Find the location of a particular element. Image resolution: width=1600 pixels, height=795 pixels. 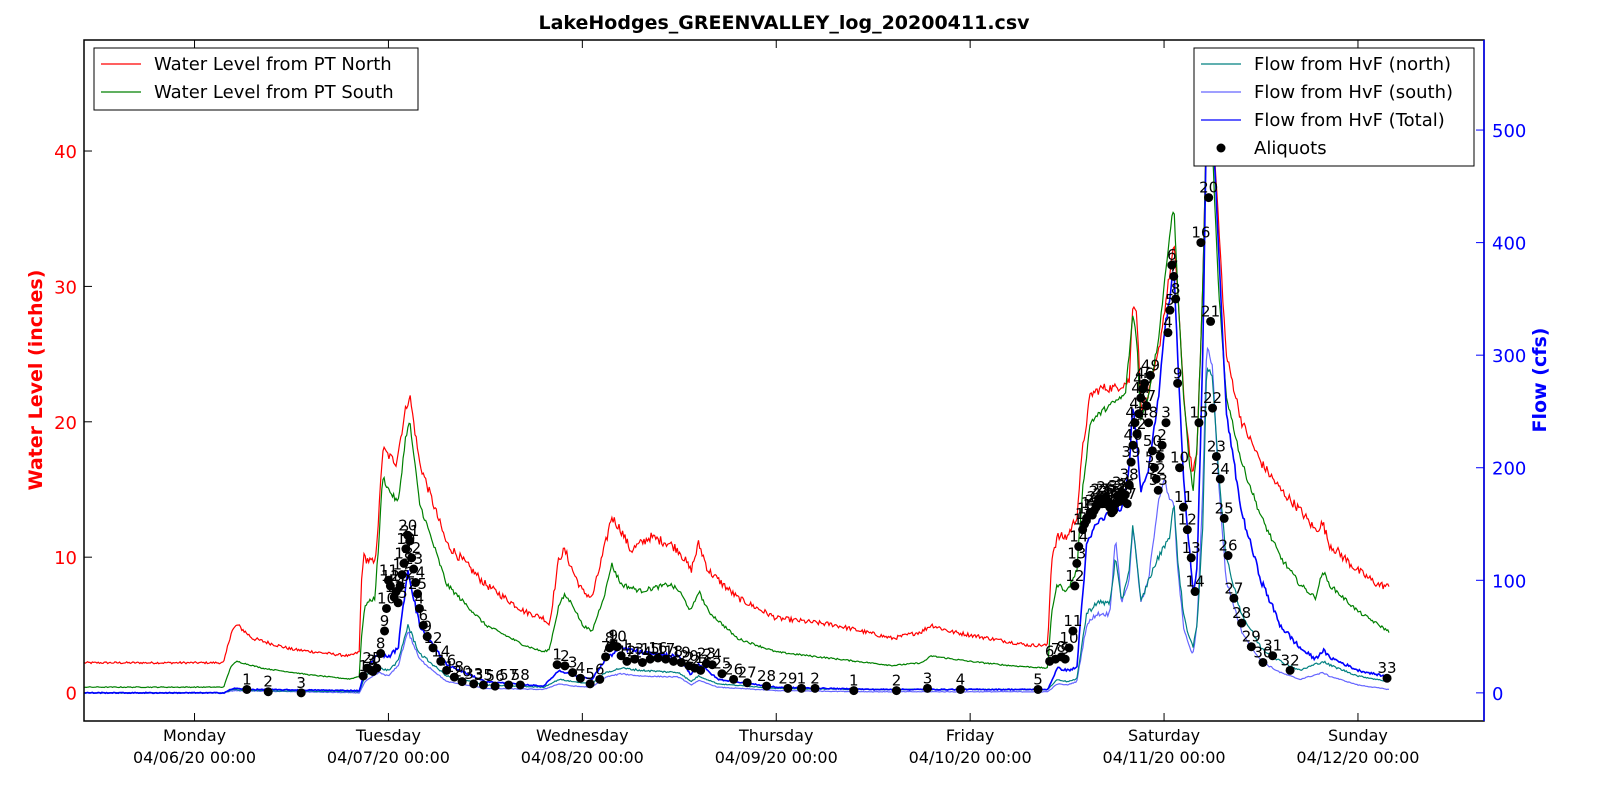

aliquot-label: 35 is located at coordinates (483, 675).